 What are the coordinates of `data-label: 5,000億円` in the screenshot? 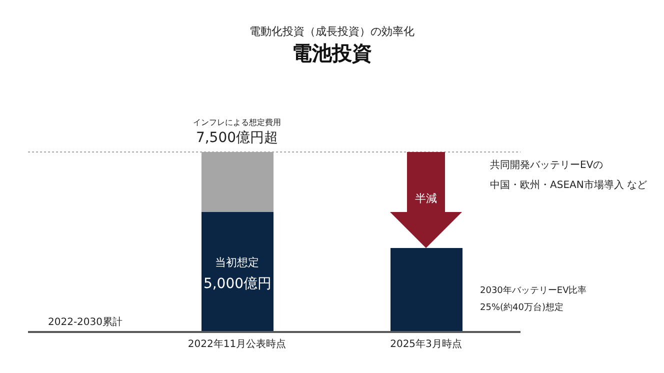 It's located at (237, 284).